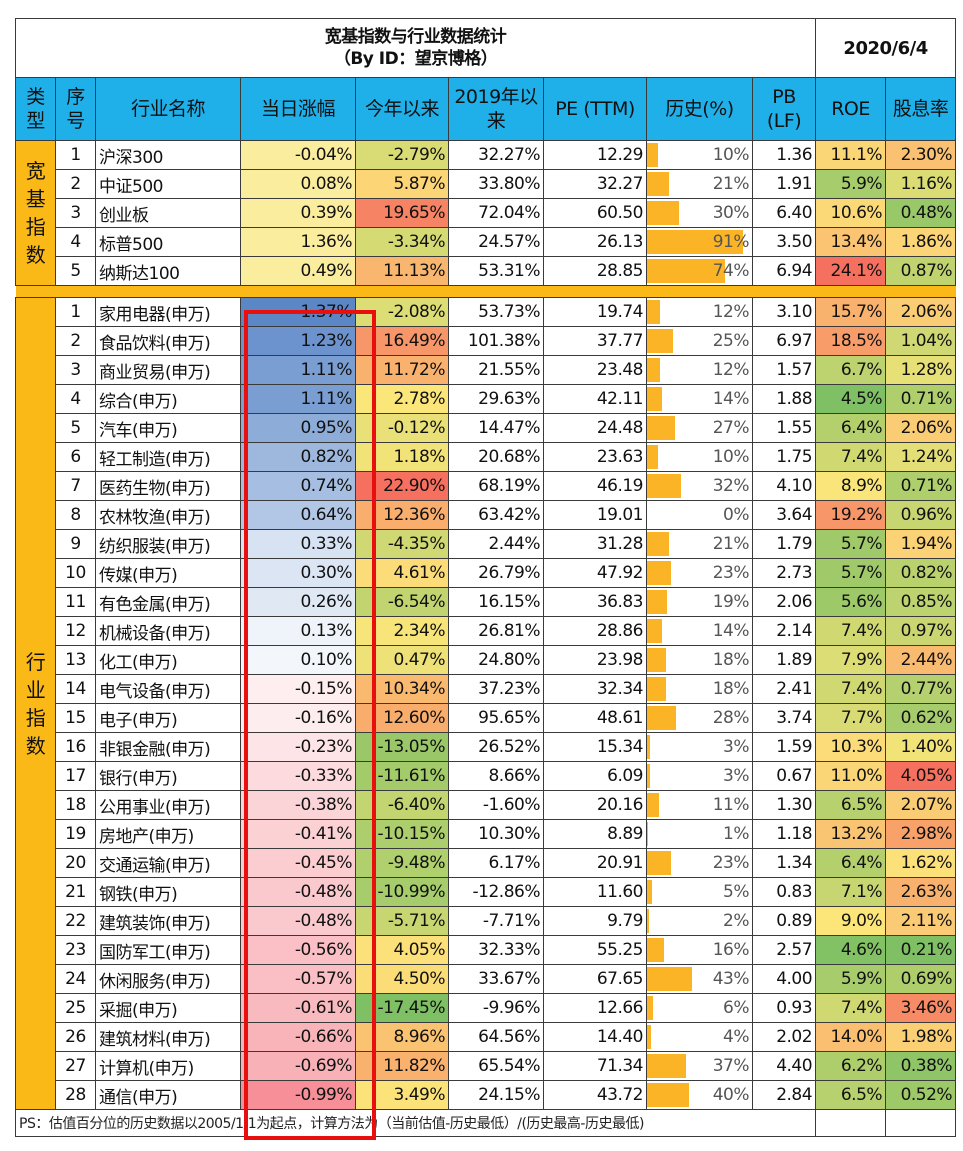 This screenshot has height=1151, width=963. Describe the element at coordinates (75, 109) in the screenshot. I see `header-seq: 序号` at that location.